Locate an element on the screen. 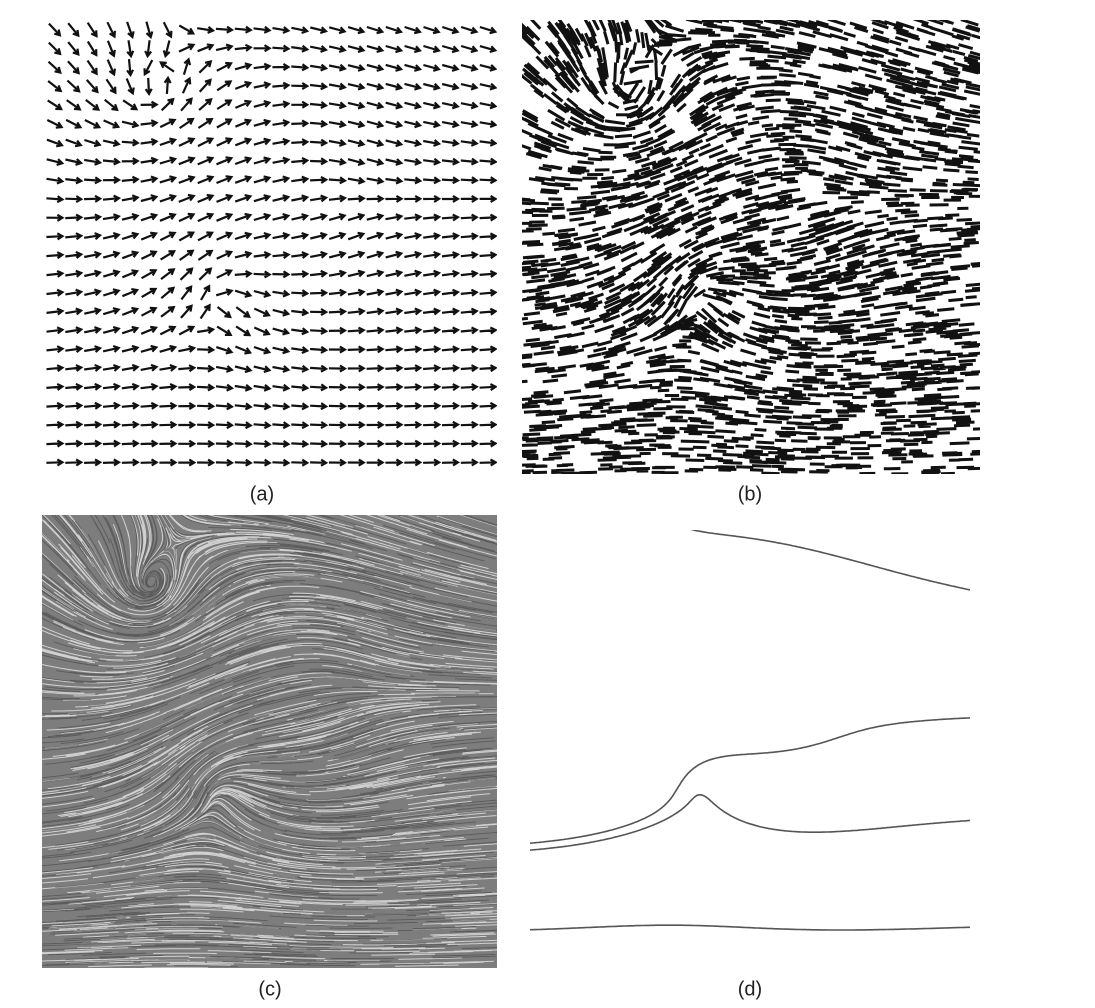 This screenshot has height=1008, width=1095. panel-label: (b) is located at coordinates (750, 494).